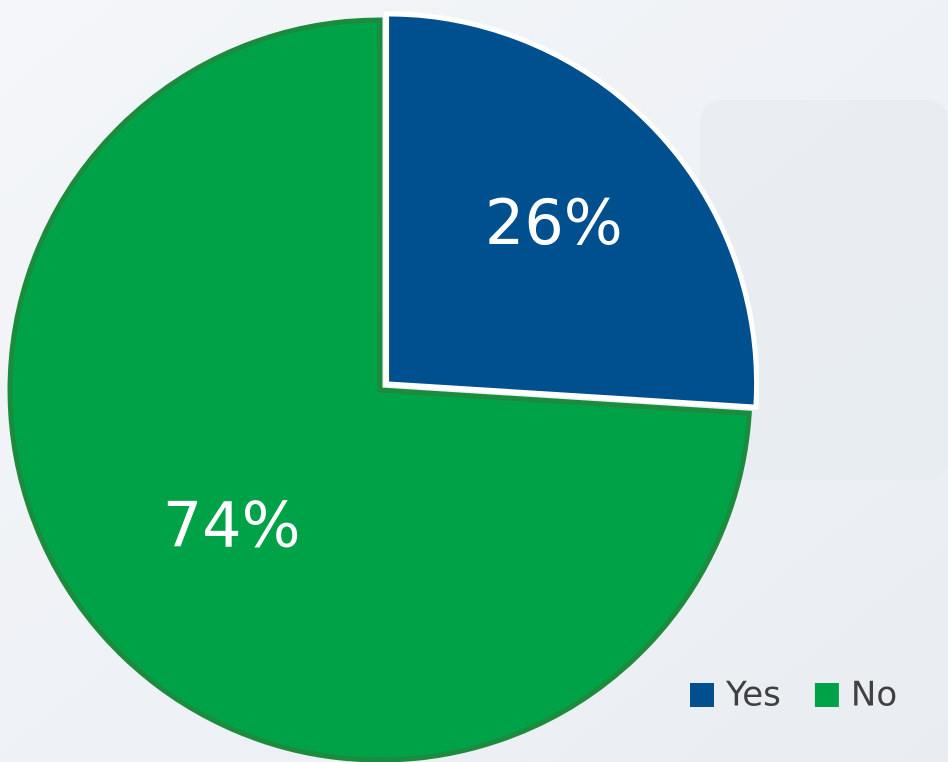 The width and height of the screenshot is (948, 762). What do you see at coordinates (753, 695) in the screenshot?
I see `legend-label: Yes` at bounding box center [753, 695].